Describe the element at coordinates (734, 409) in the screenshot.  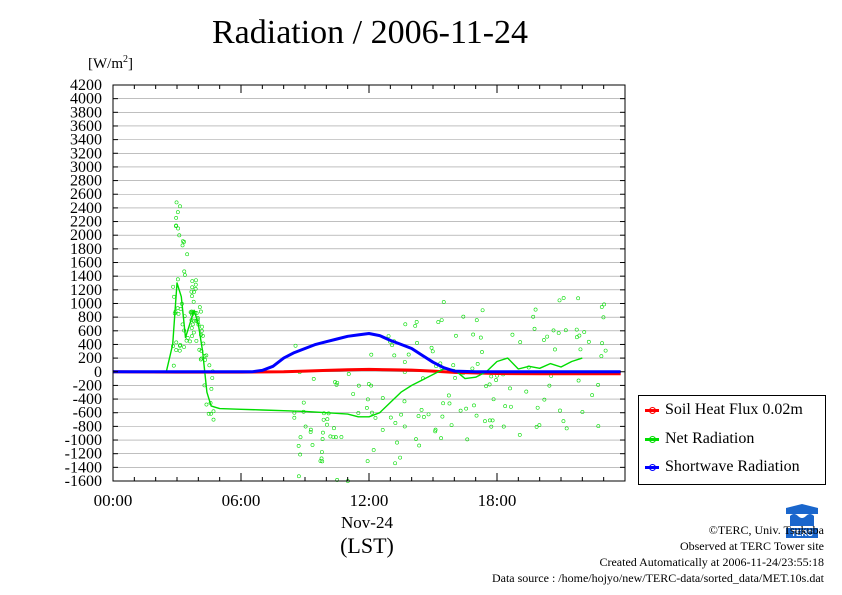
I see `legend-label-soil: Soil Heat Flux 0.02m` at that location.